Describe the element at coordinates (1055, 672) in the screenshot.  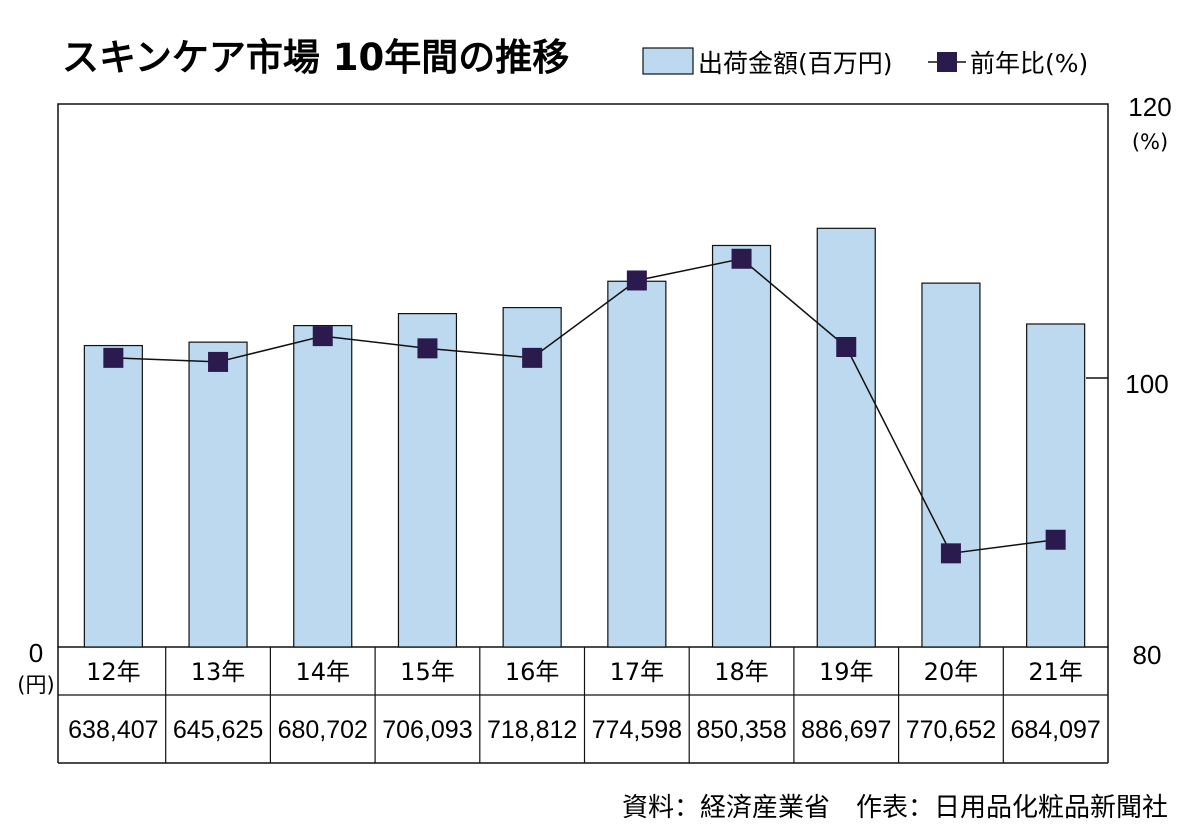
I see `category-label-9: 21年` at that location.